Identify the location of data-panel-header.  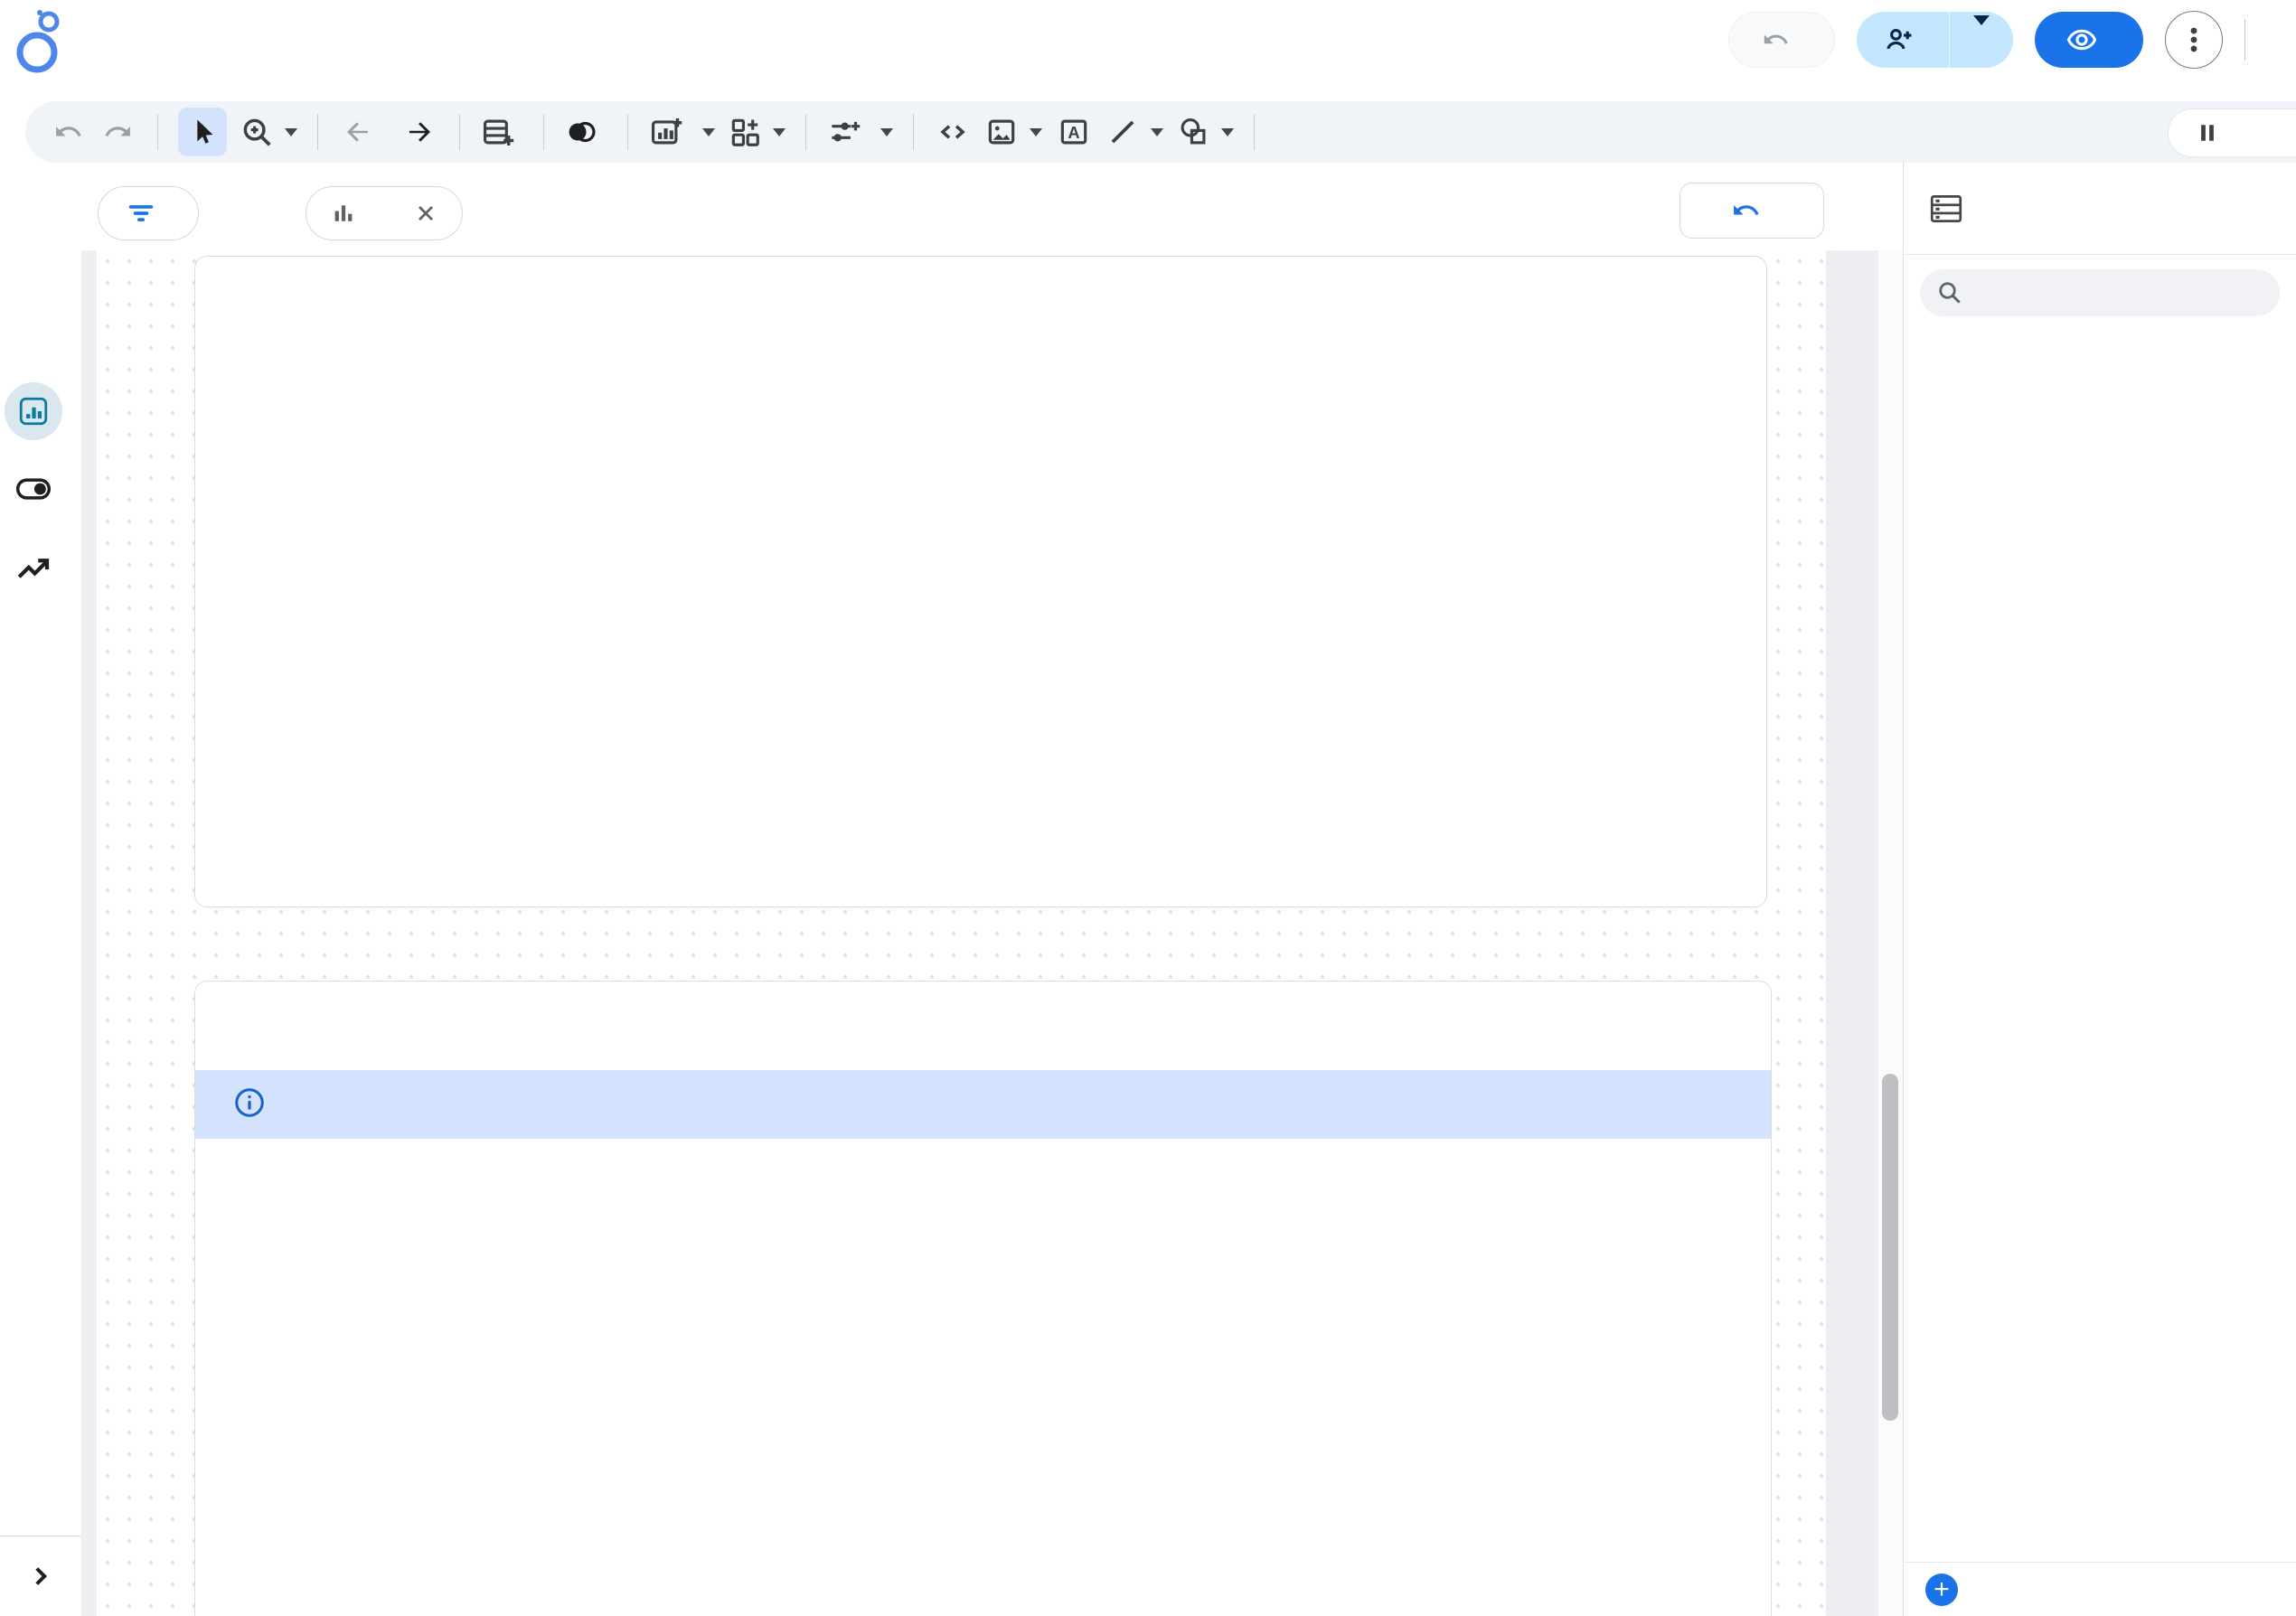
(2100, 209).